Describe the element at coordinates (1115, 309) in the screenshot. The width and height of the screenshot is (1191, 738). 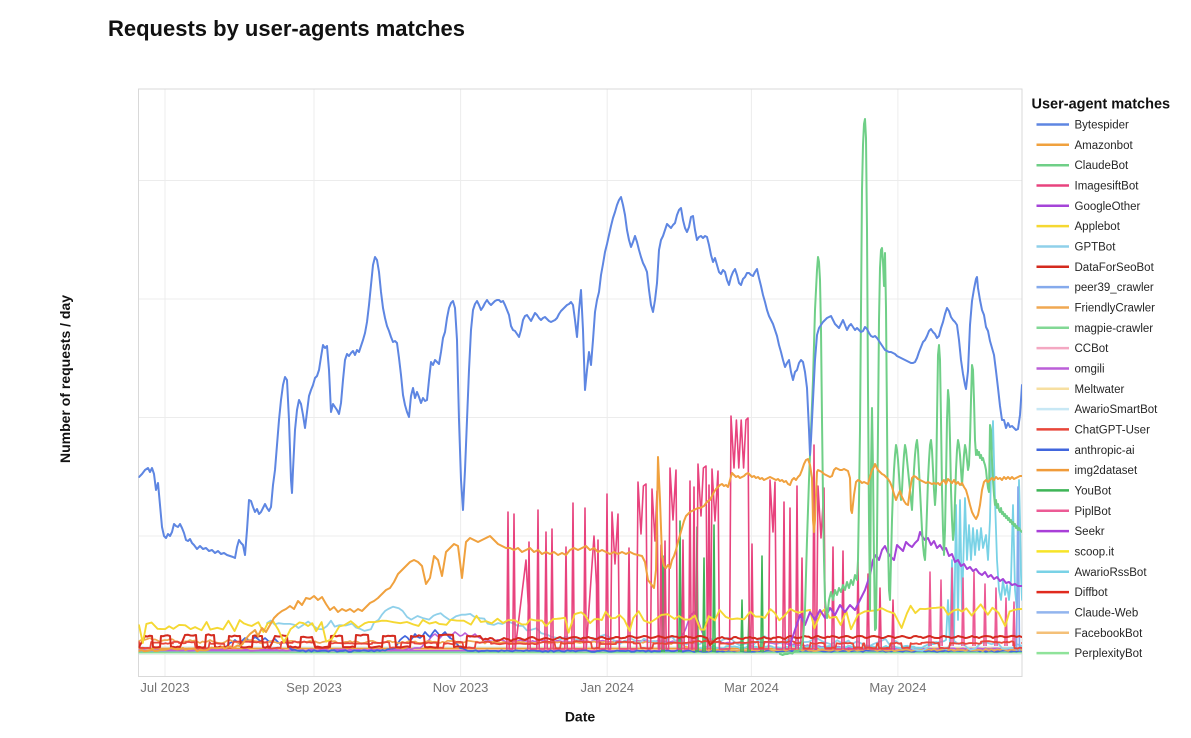
I see `svg-text: FriendlyCrawler` at that location.